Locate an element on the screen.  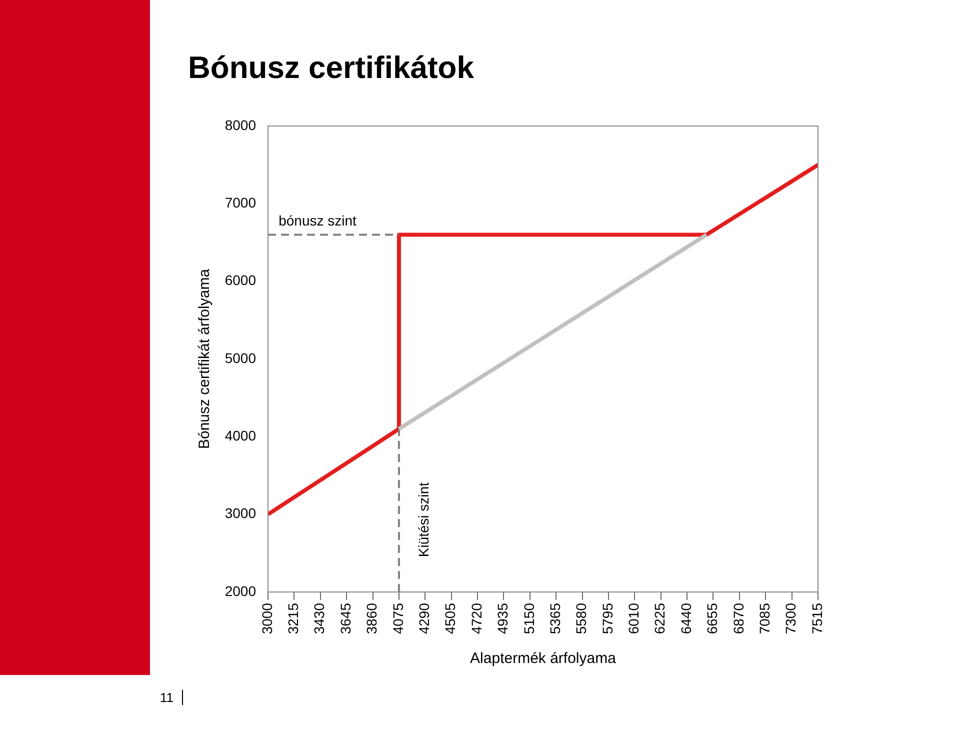
x-tick-label: 6225 is located at coordinates (660, 618).